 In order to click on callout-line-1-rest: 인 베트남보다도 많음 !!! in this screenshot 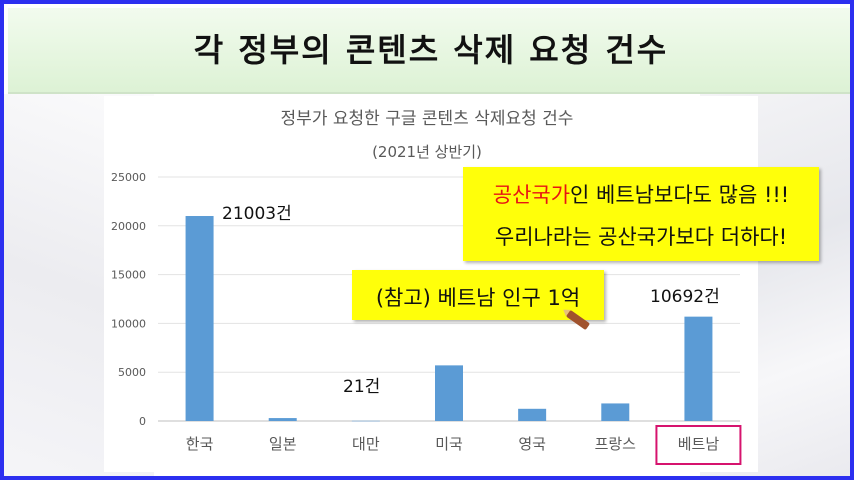, I will do `click(680, 195)`.